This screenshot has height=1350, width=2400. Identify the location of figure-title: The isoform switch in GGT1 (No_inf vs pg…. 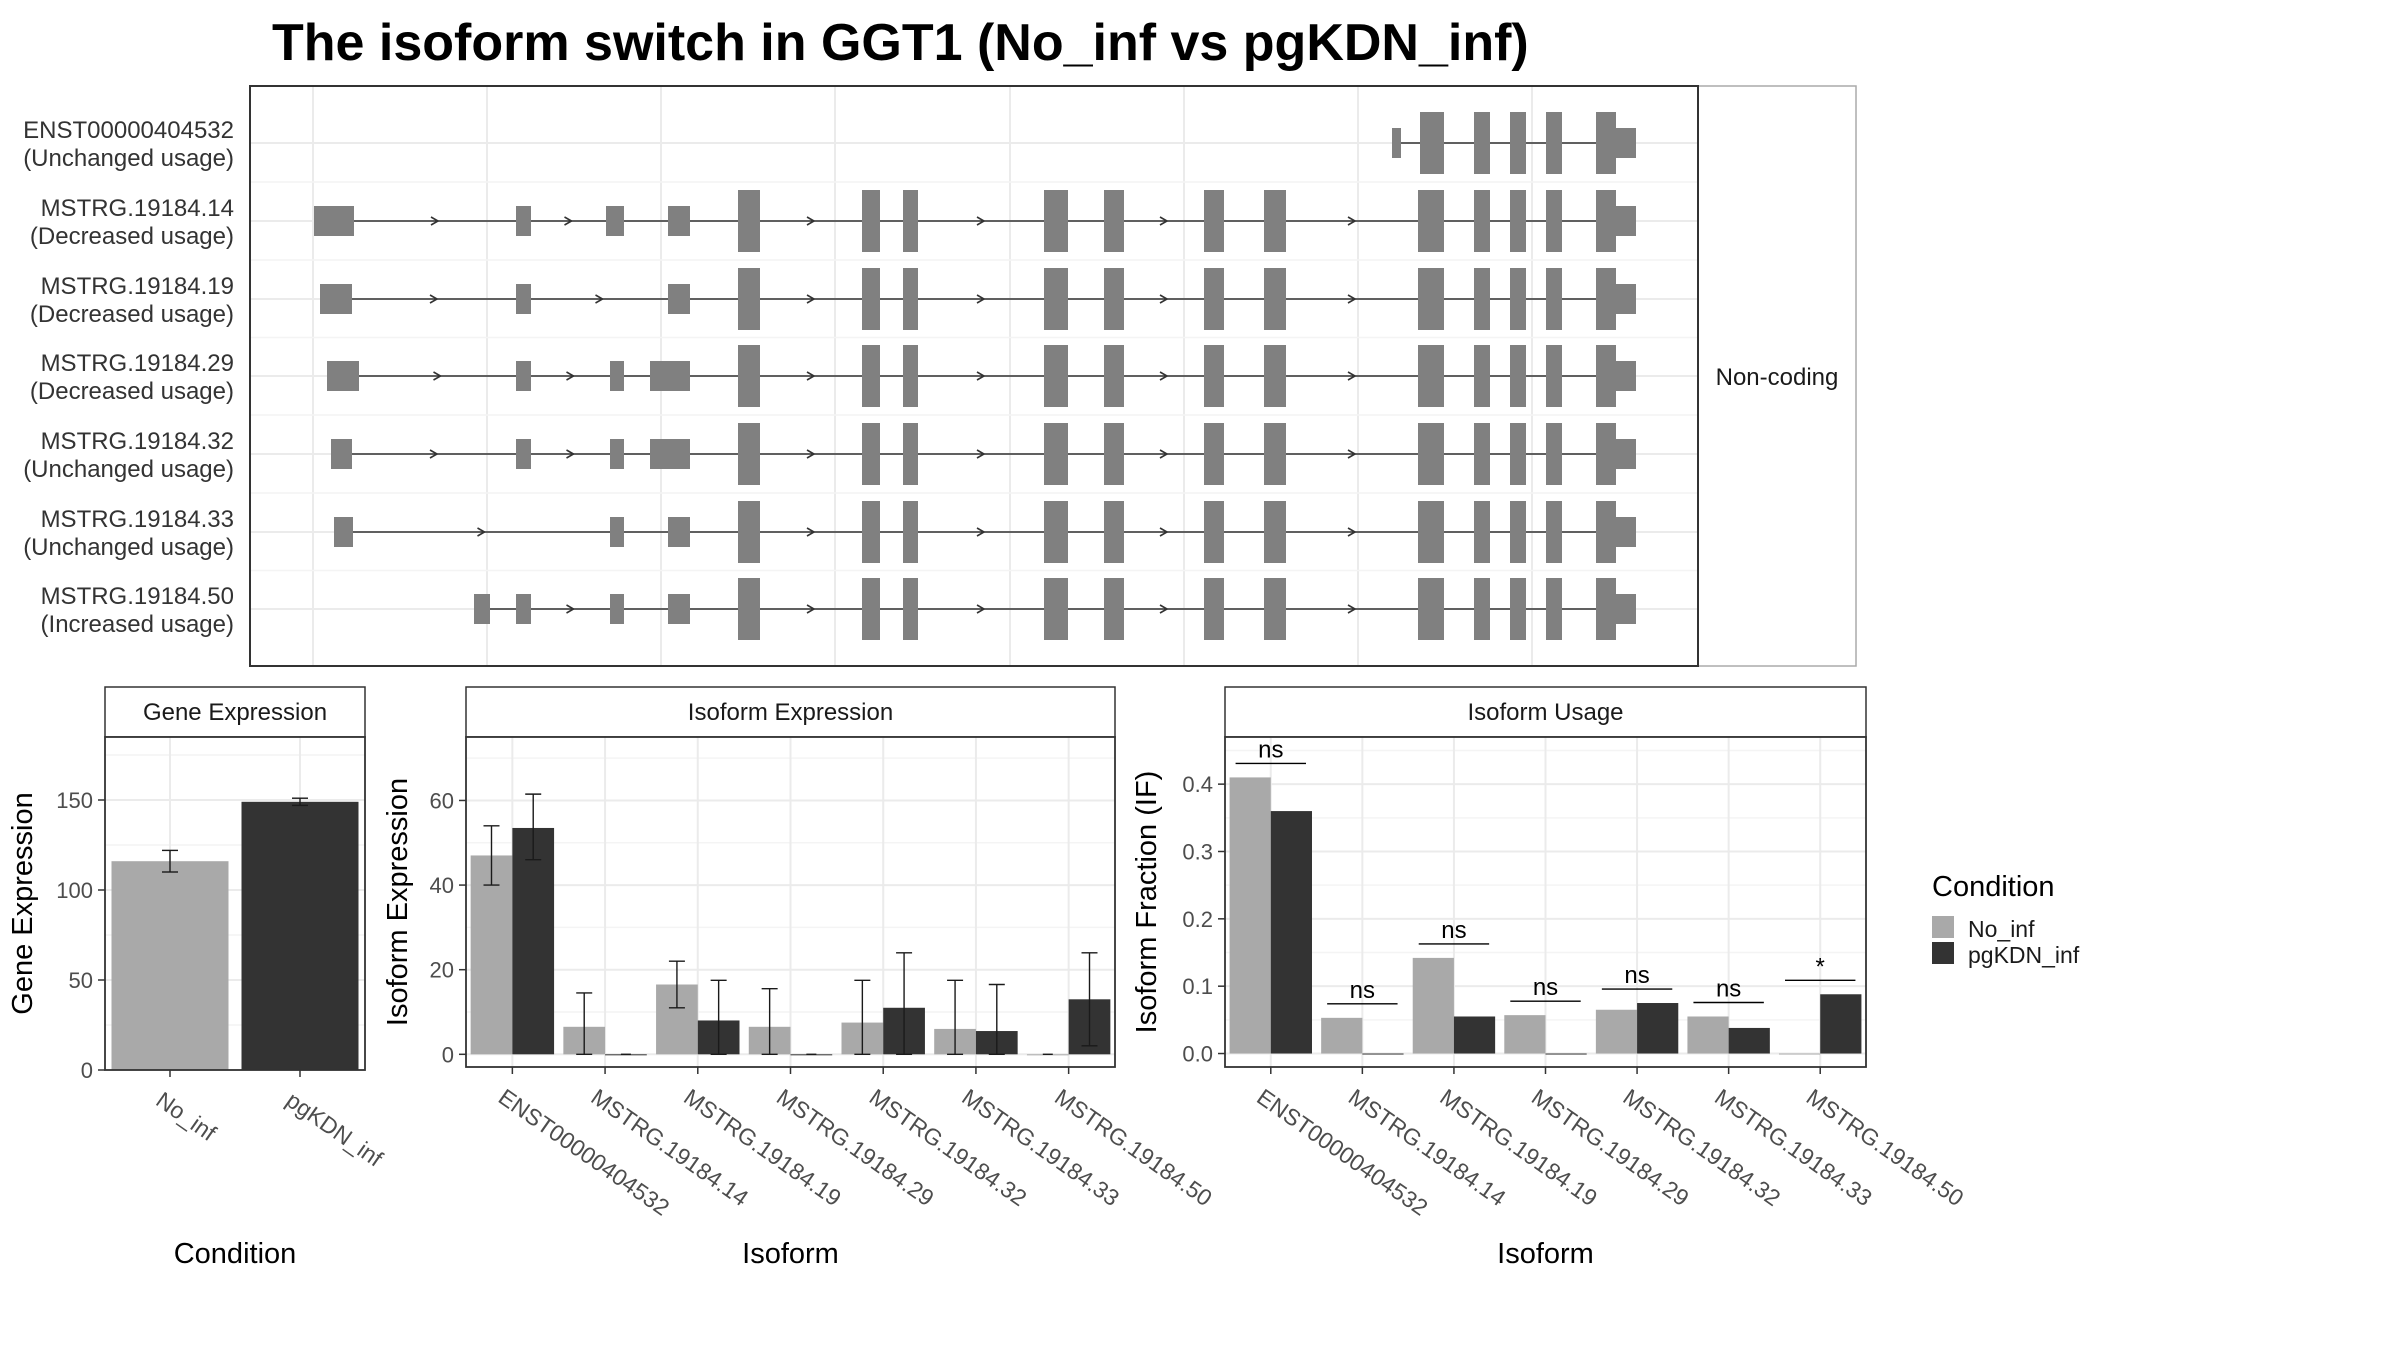
(900, 43).